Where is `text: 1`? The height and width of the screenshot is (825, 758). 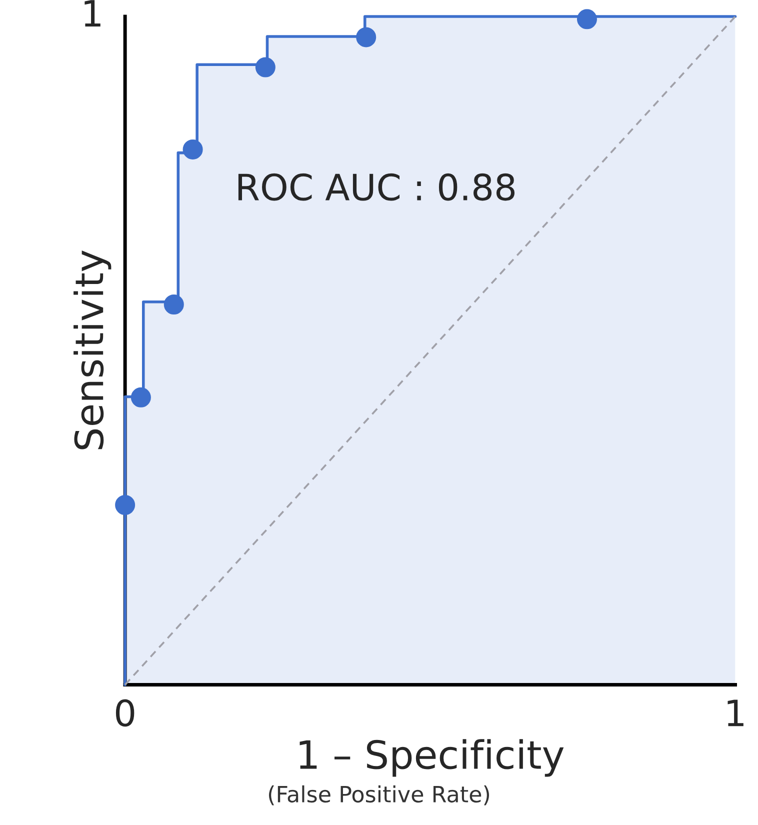 text: 1 is located at coordinates (92, 13).